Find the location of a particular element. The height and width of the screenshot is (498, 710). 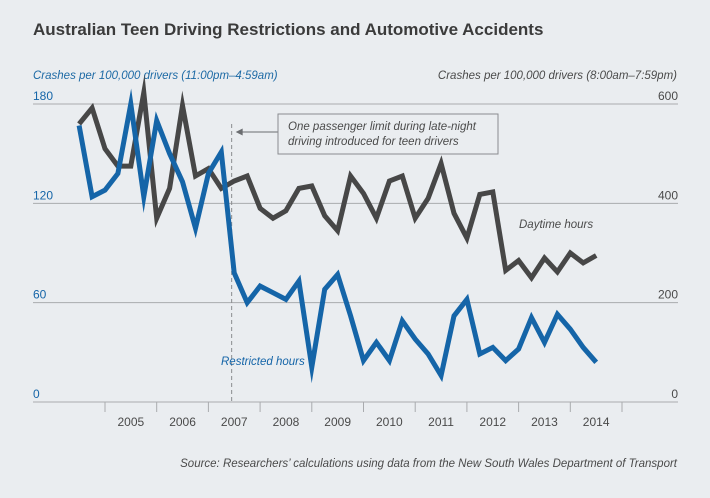

y-left-tick-label: 120 is located at coordinates (43, 195).